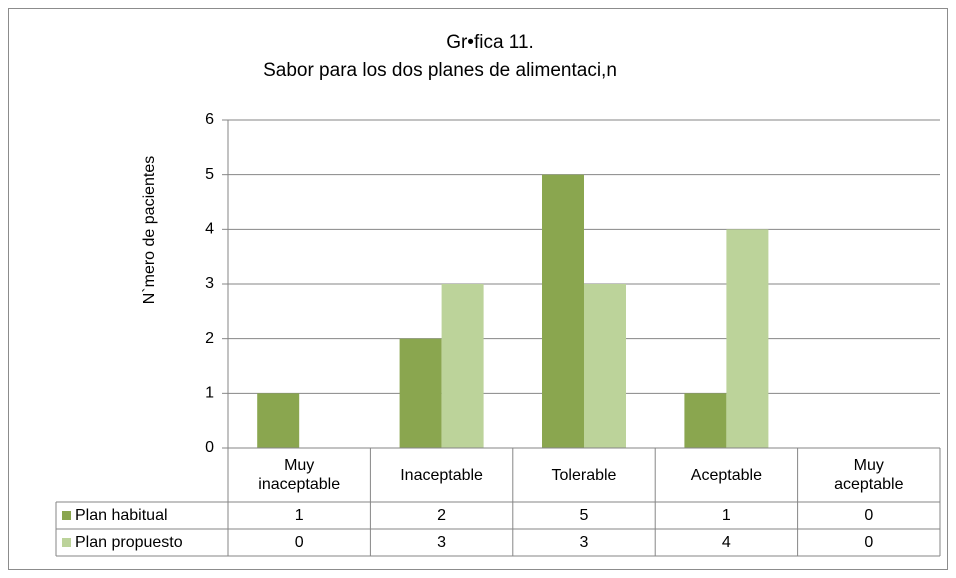 The width and height of the screenshot is (956, 578). What do you see at coordinates (209, 283) in the screenshot?
I see `y-tick-label: 3` at bounding box center [209, 283].